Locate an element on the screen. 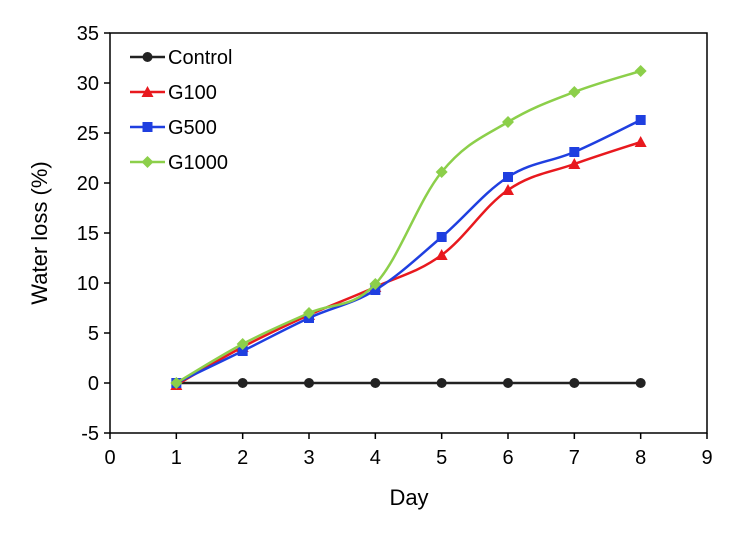  legend-item-g1000: G1000 is located at coordinates (179, 163).